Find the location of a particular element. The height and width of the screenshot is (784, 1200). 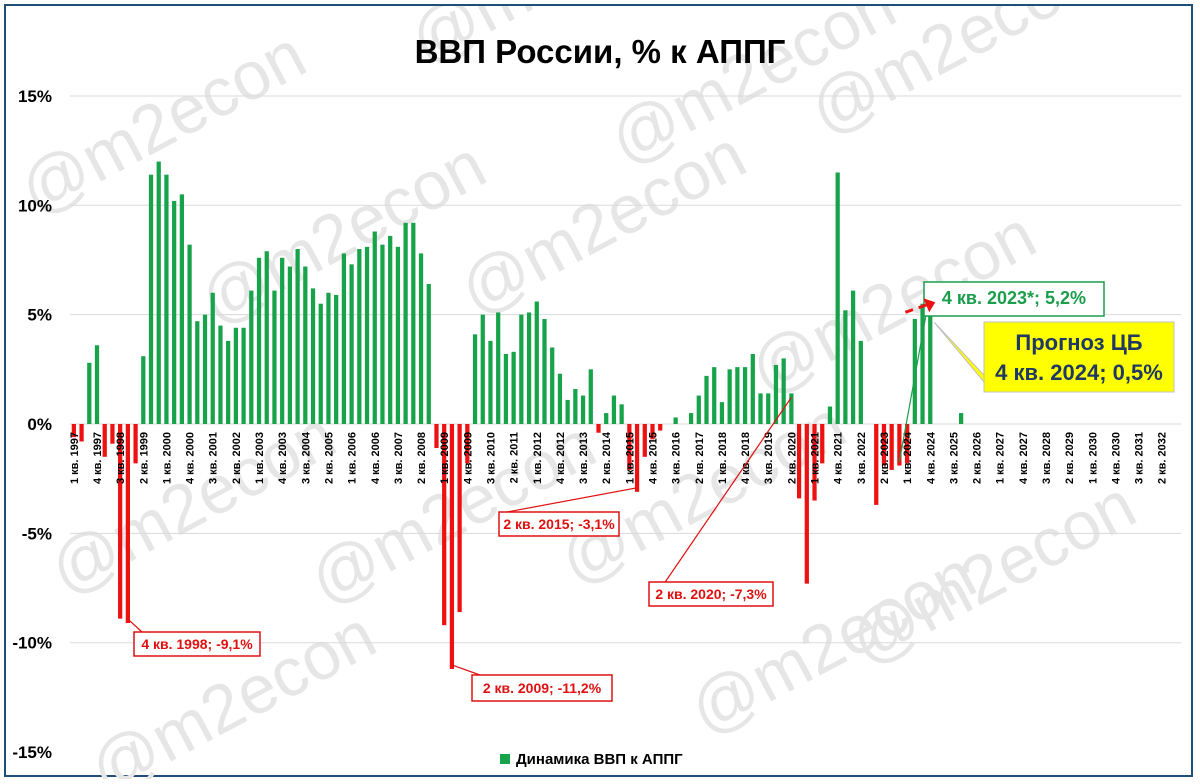

annotation: 4 кв. 2023*; 5,2% is located at coordinates (1001, 371).